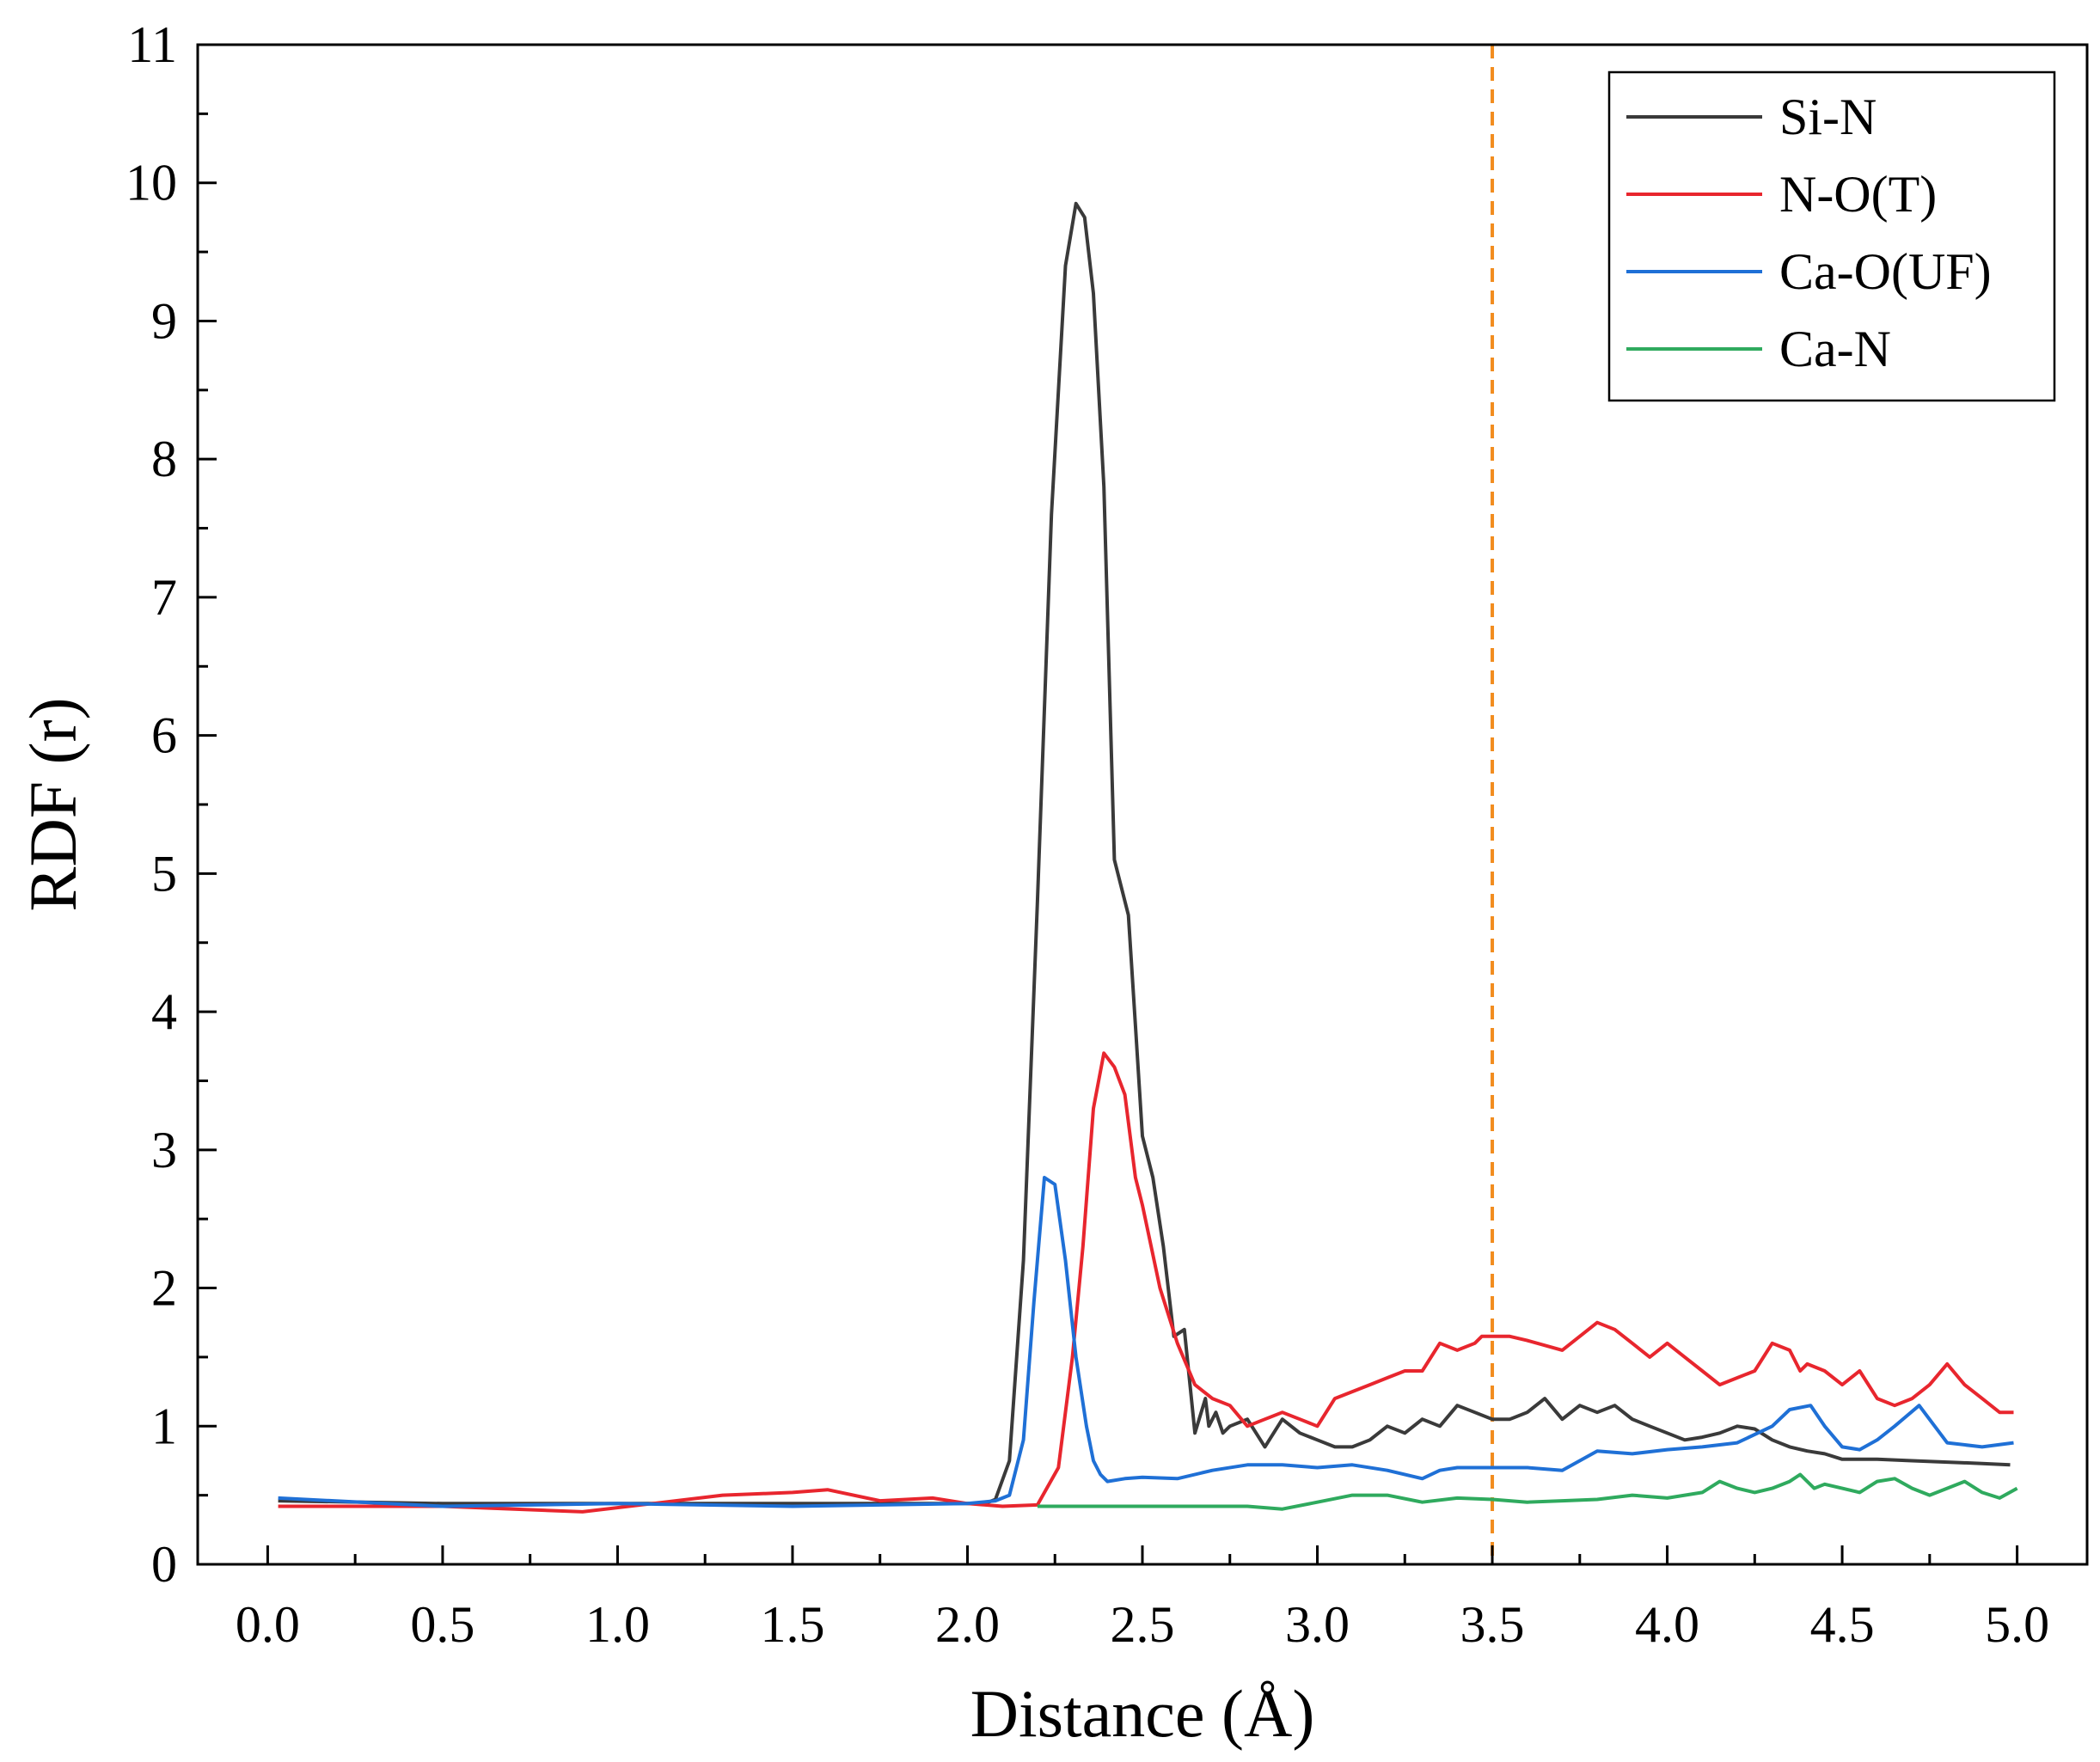  Describe the element at coordinates (1667, 1624) in the screenshot. I see `x-tick-label: 4.0` at that location.